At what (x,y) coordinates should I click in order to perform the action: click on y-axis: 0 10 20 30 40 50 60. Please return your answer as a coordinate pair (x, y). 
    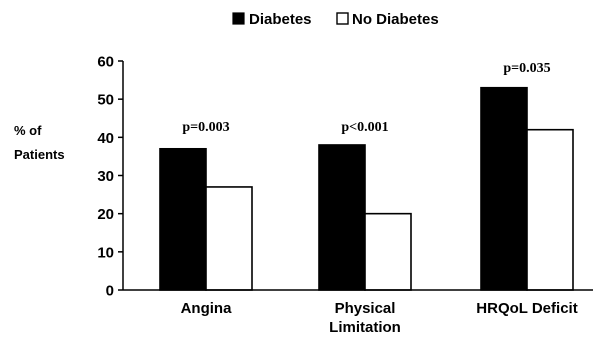
    Looking at the image, I should click on (110, 177).